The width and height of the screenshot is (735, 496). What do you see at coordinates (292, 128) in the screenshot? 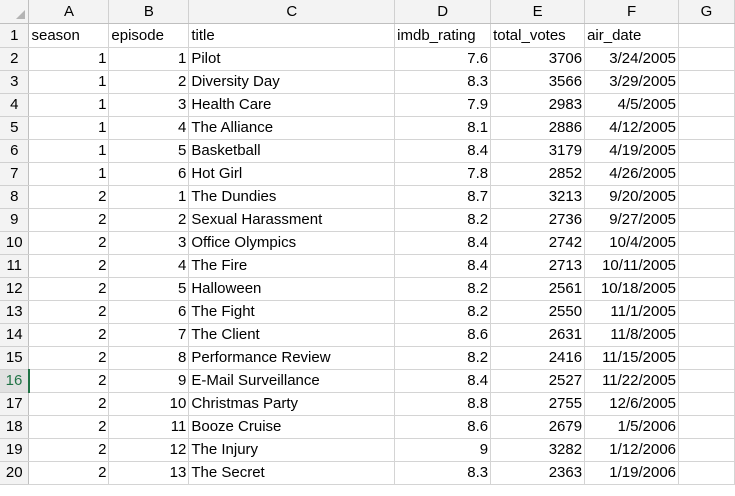
I see `cell-title: The Alliance` at bounding box center [292, 128].